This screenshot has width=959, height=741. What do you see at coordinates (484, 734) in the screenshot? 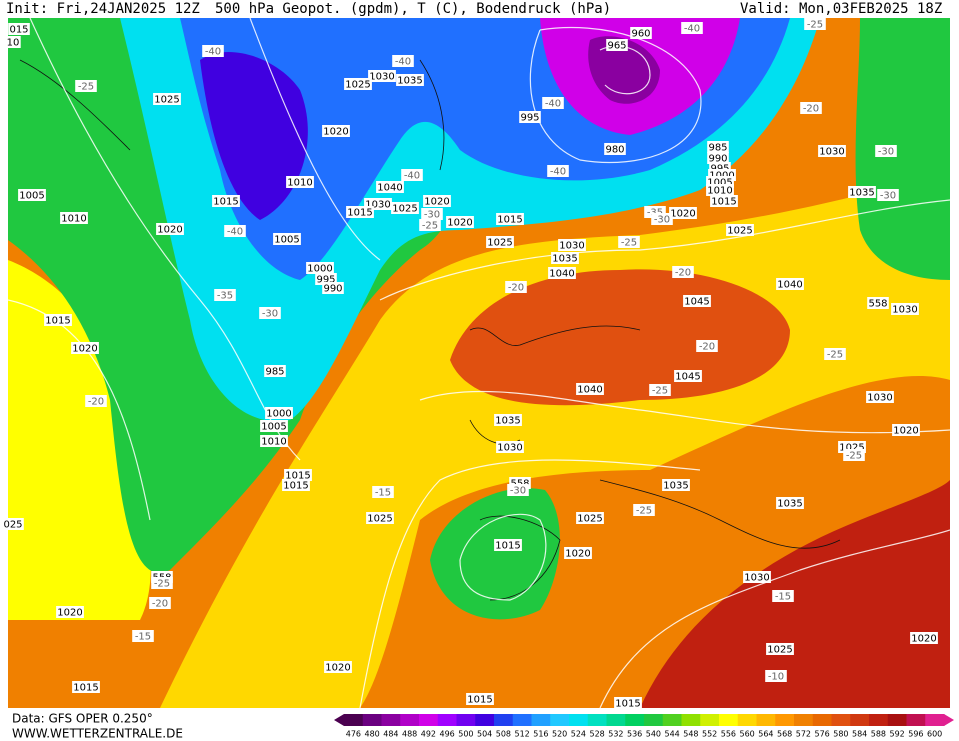
I see `colorbar-tick-label: 504` at bounding box center [484, 734].